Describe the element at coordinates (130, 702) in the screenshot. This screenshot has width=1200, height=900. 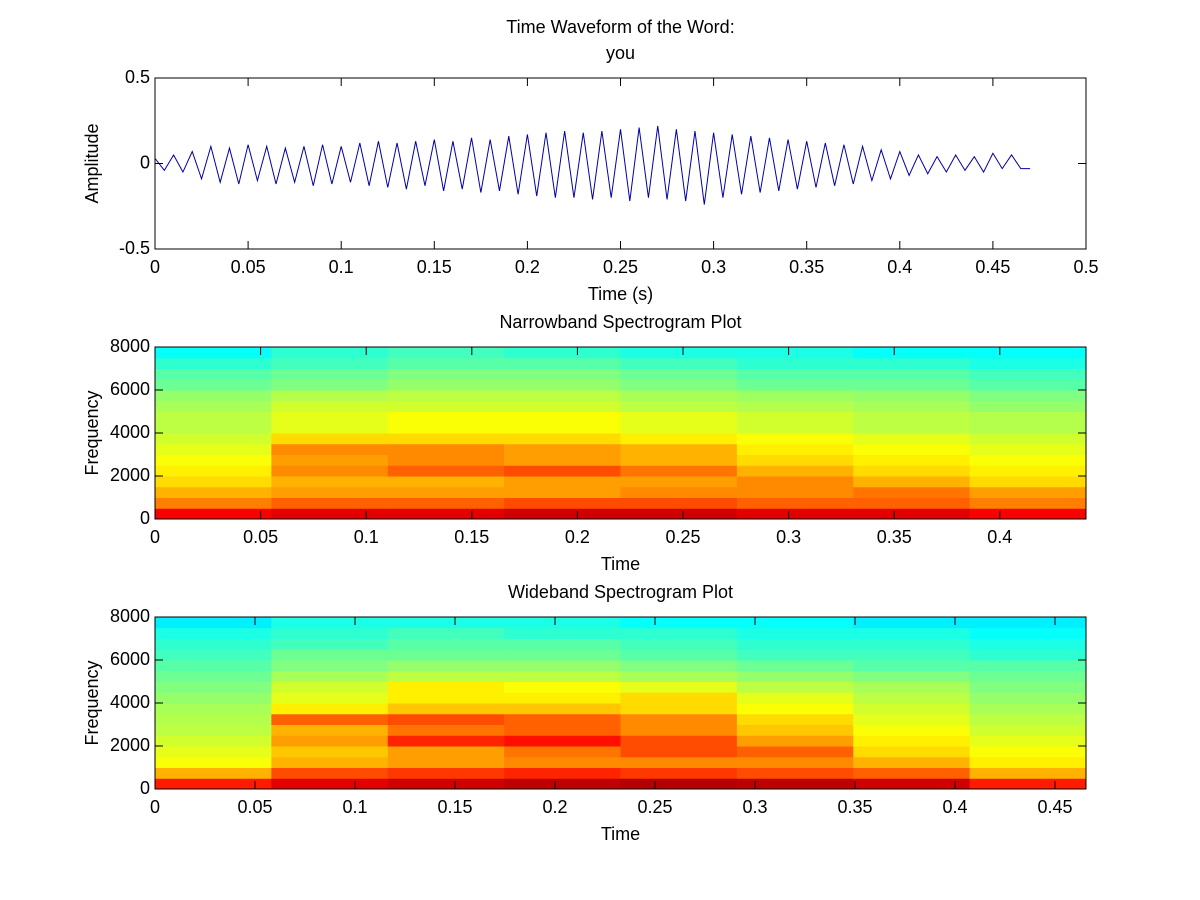
I see `y-tick-label: 4000` at that location.